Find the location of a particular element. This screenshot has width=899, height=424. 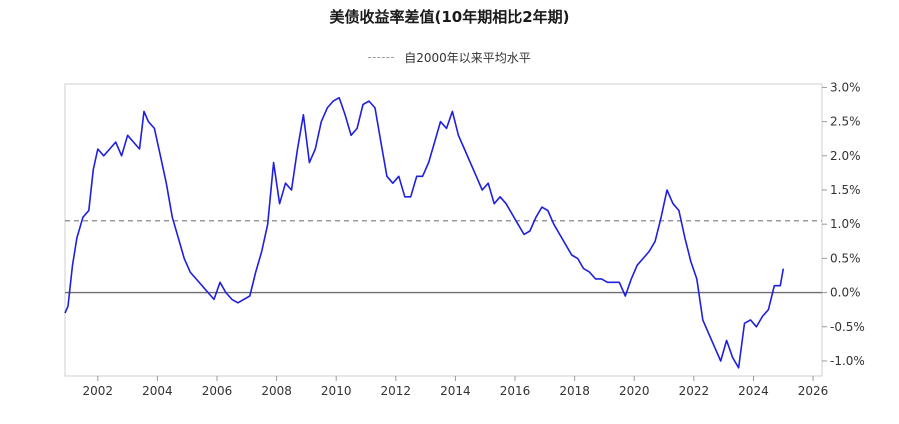

y-tick-label: -0.5% is located at coordinates (847, 327).